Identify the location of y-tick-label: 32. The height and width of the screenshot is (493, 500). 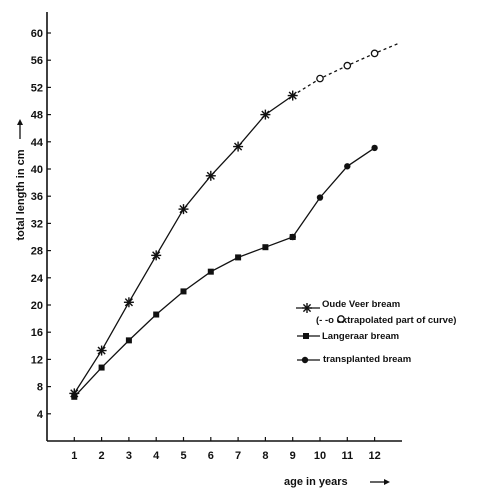
(37, 224).